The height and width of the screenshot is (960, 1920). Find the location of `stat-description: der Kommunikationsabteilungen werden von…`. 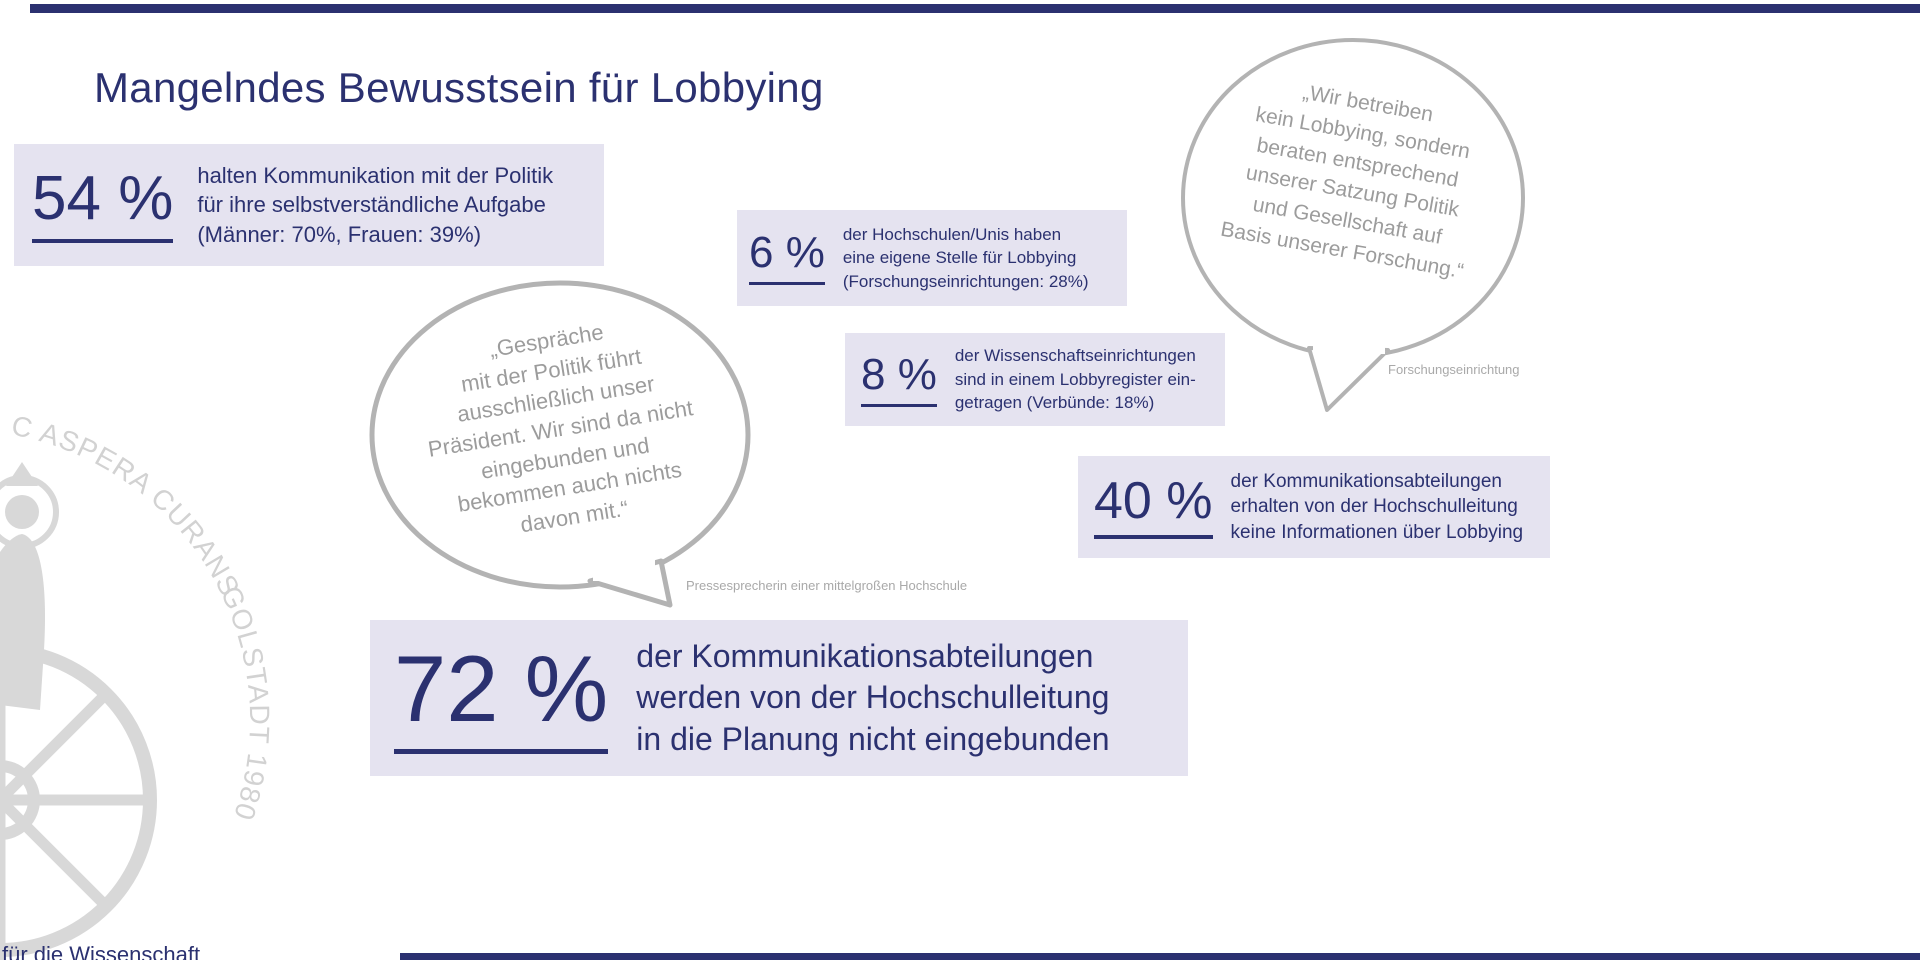

stat-description: der Kommunikationsabteilungen werden von… is located at coordinates (873, 697).